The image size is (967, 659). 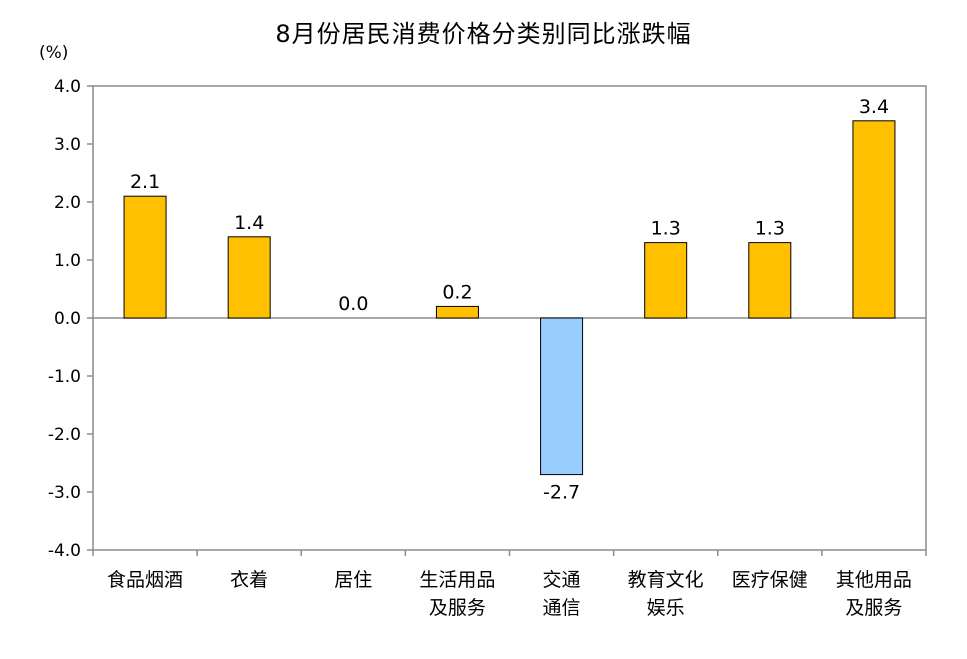 What do you see at coordinates (666, 594) in the screenshot?
I see `x-category-label: 教育文化娱乐` at bounding box center [666, 594].